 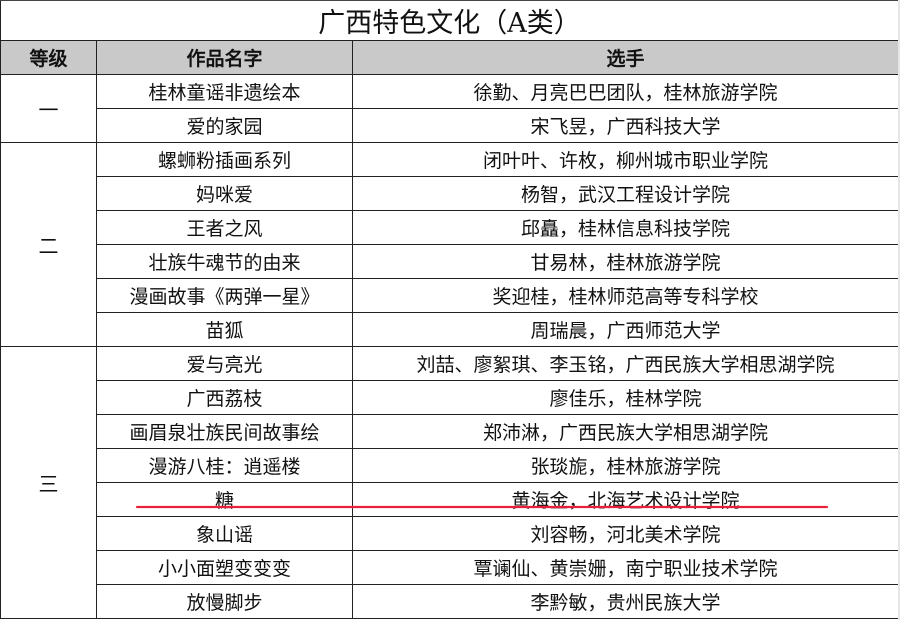 I want to click on work-name-cell: 桂林童谣非遗绘本, so click(x=224, y=91).